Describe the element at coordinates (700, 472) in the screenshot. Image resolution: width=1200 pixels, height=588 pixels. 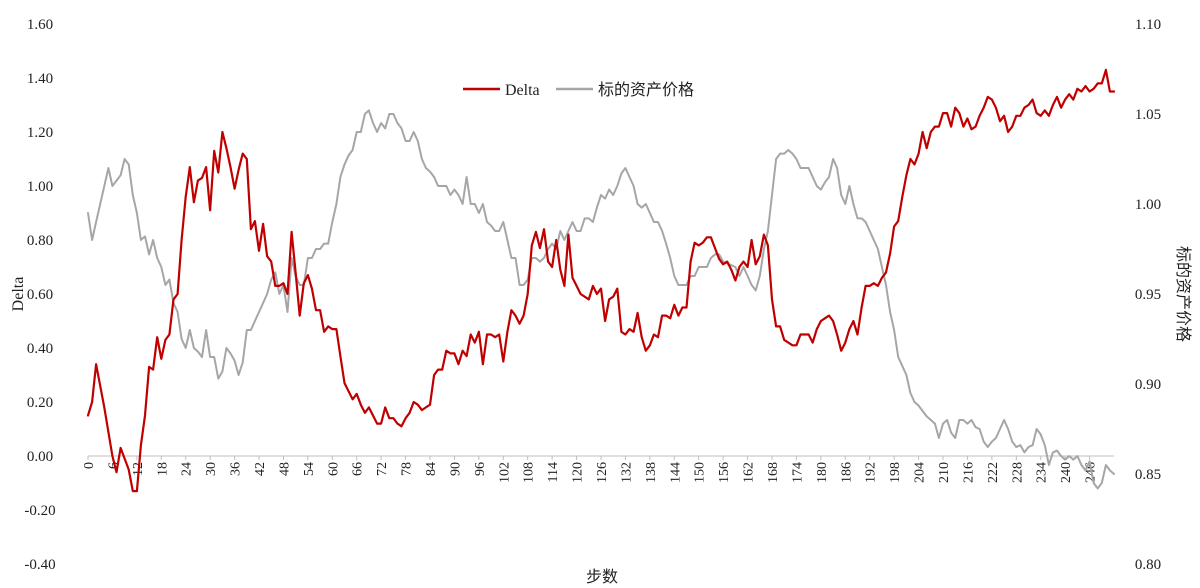
I see `x-tick-label: 150` at that location.